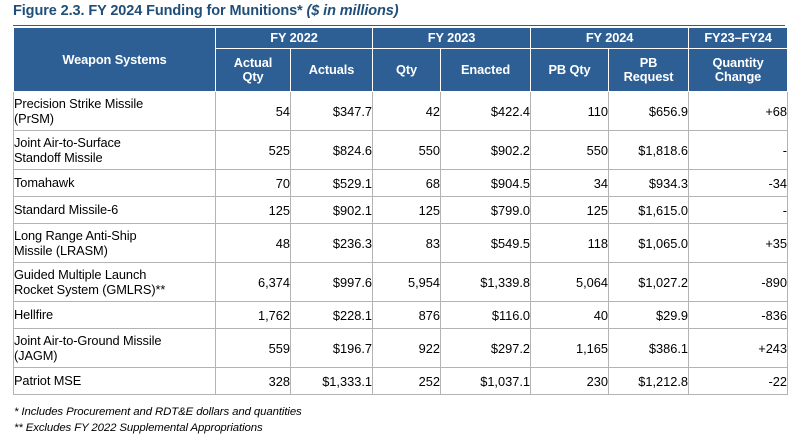  Describe the element at coordinates (486, 210) in the screenshot. I see `cell-fy23-enacted: $799.0` at that location.